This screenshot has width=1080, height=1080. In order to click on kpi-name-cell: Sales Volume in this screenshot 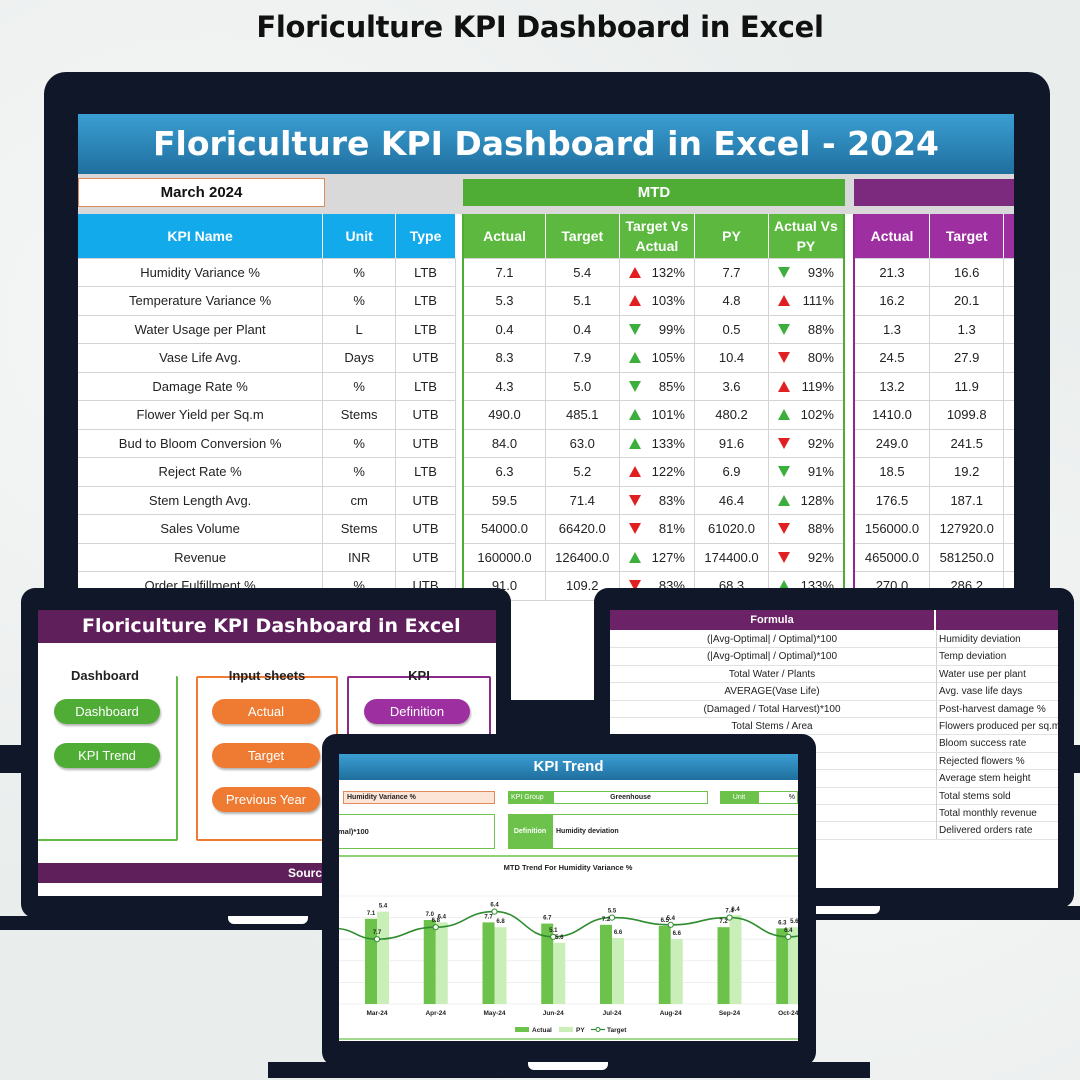, I will do `click(201, 529)`.